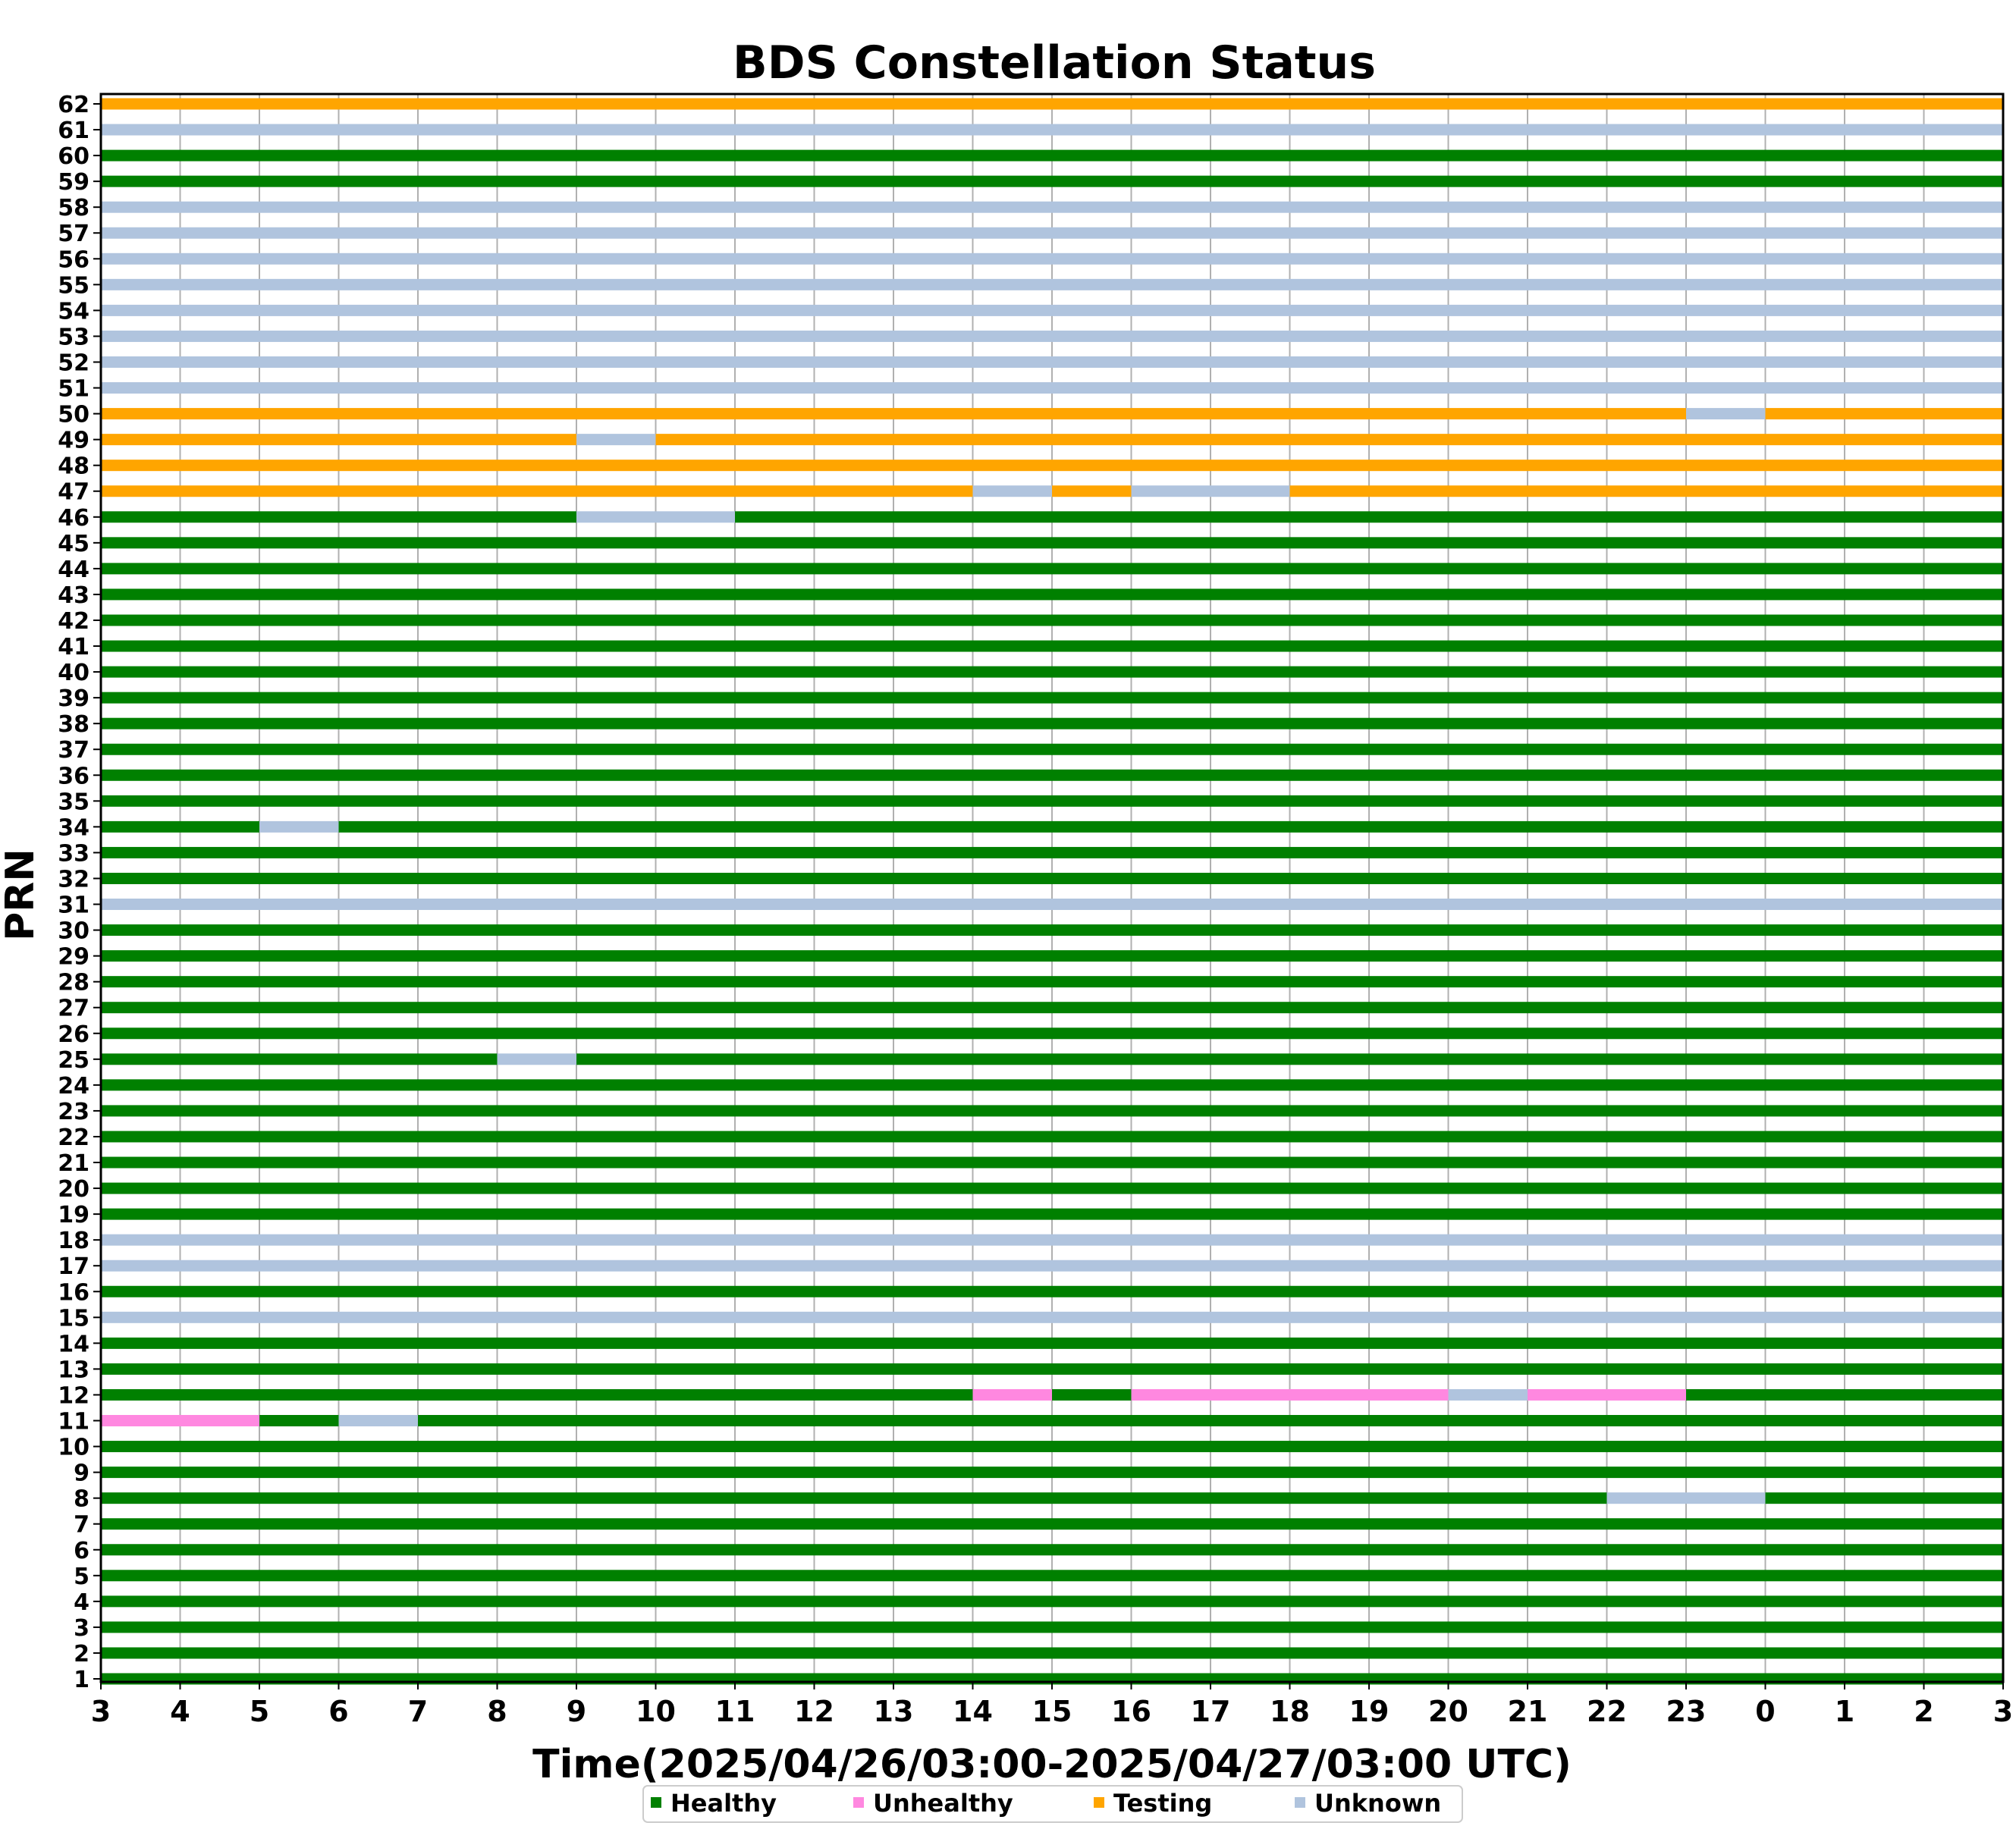 The height and width of the screenshot is (1829, 2016). Describe the element at coordinates (73, 1086) in the screenshot. I see `y-tick-label: 24` at that location.